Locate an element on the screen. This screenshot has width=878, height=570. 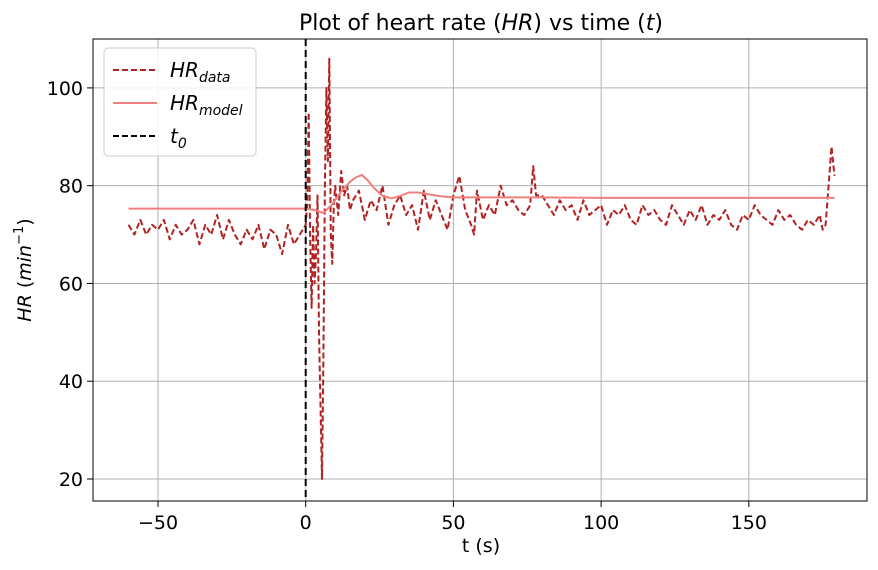
legend: HRdata HRmodel t0 is located at coordinates (180, 102).